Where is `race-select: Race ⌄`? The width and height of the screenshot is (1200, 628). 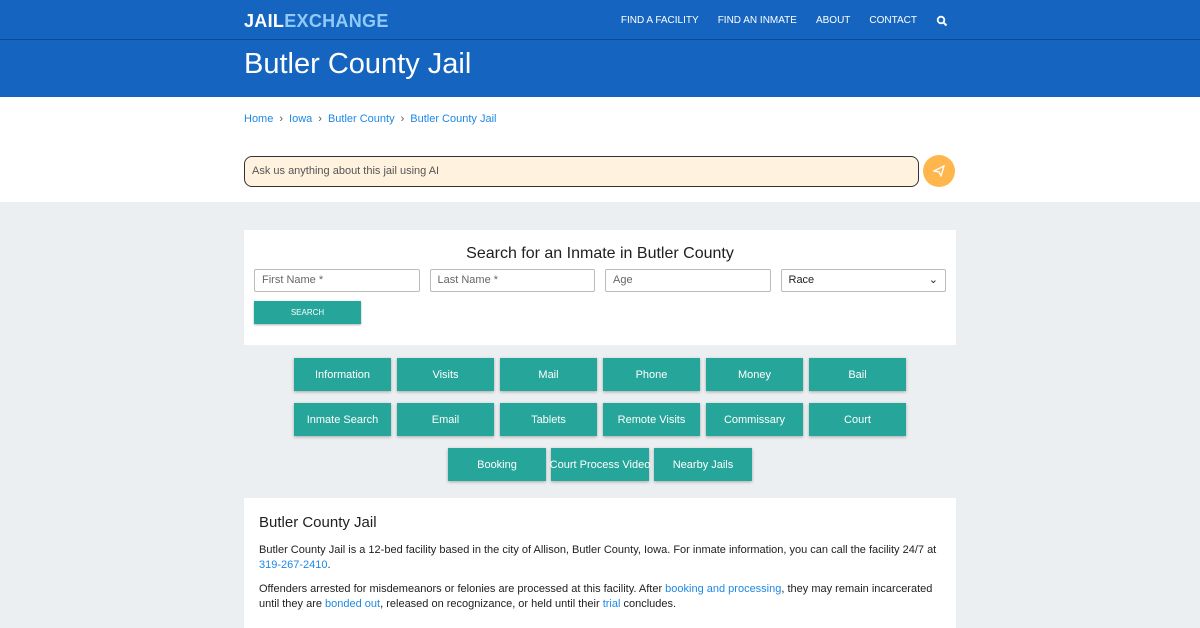 race-select: Race ⌄ is located at coordinates (863, 280).